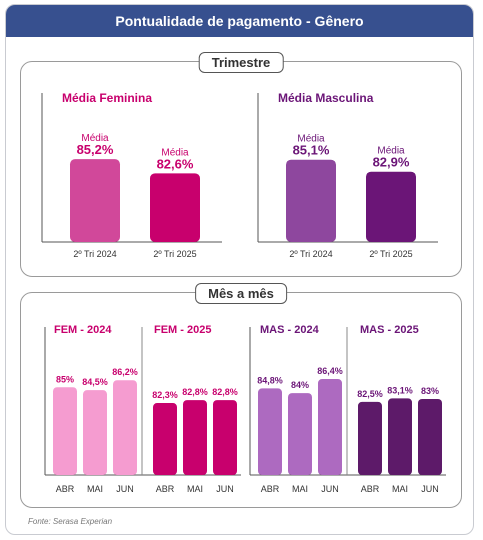 This screenshot has height=540, width=483. I want to click on mes-section-label: Mês a mês, so click(241, 293).